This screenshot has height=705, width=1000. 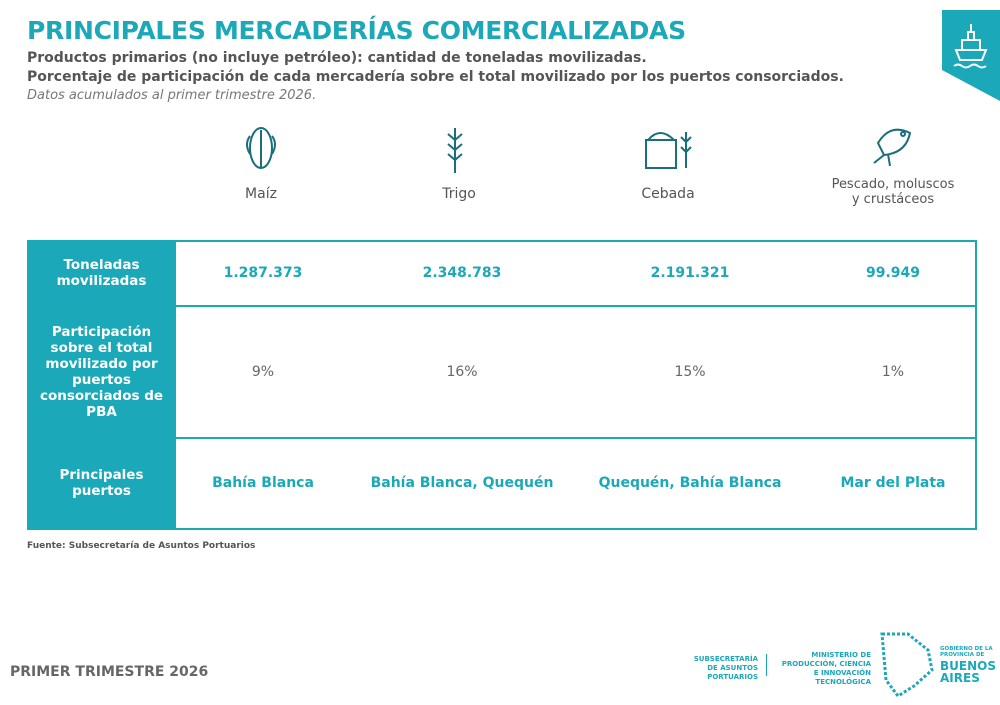 I want to click on period: PRIMER TRIMESTRE 2026, so click(x=109, y=672).